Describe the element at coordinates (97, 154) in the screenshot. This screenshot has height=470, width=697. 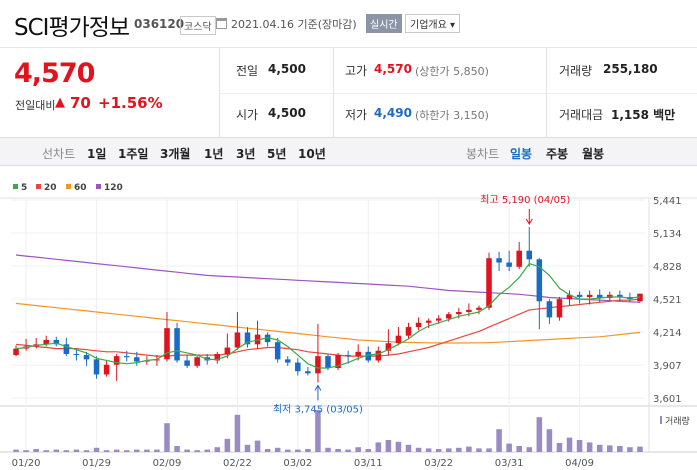
I see `period-1d: 1일` at that location.